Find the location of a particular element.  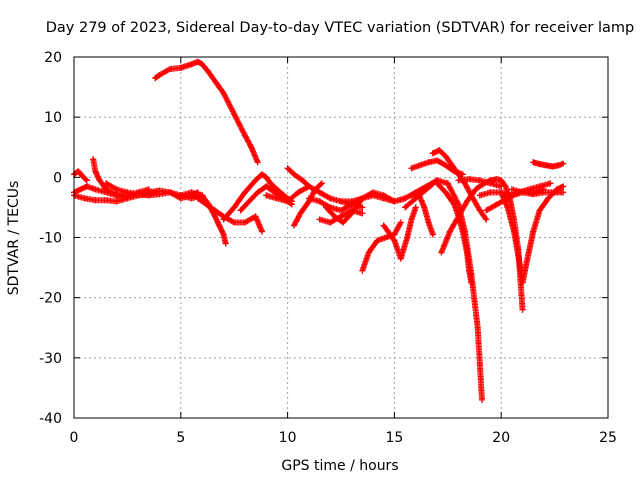

x-tick-label: 25 is located at coordinates (608, 438).